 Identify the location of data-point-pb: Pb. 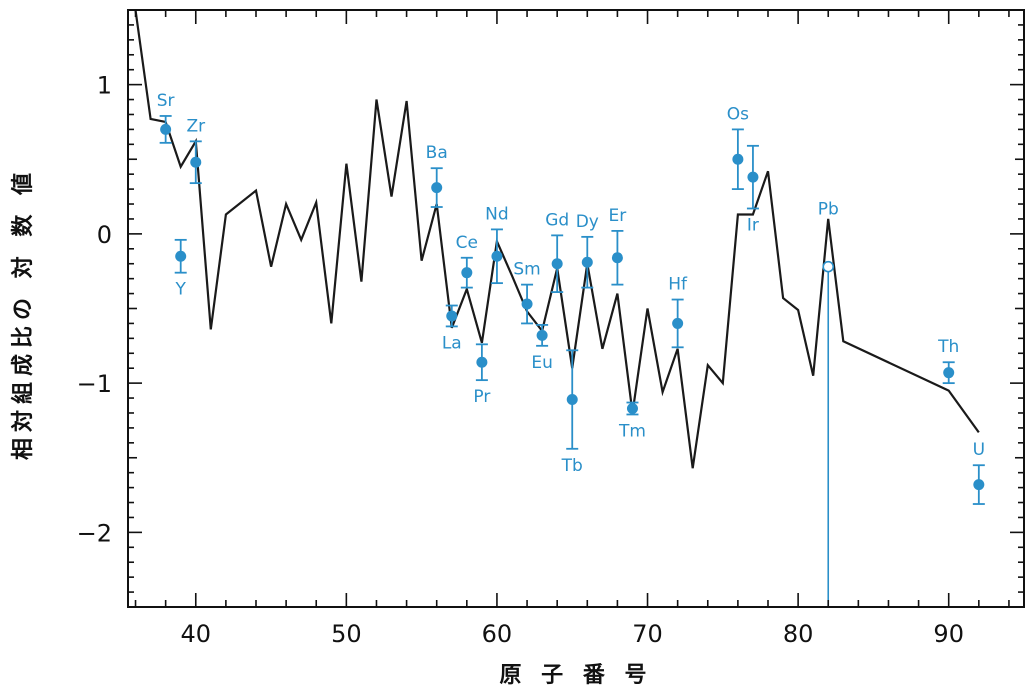
(828, 403).